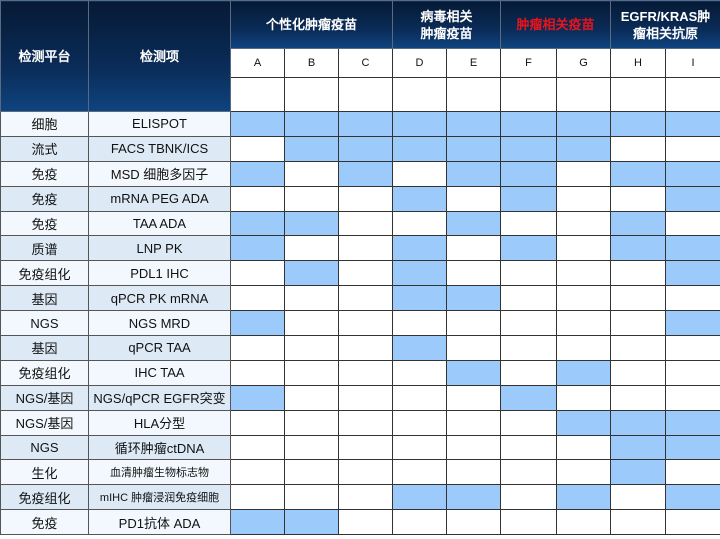 The image size is (720, 539). Describe the element at coordinates (44, 124) in the screenshot. I see `platform-cell: 细胞` at that location.